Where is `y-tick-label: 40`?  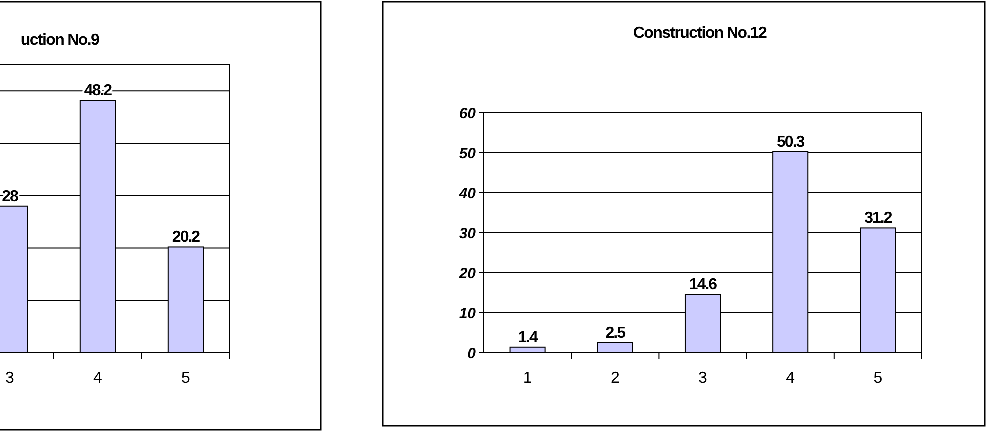
y-tick-label: 40 is located at coordinates (467, 193).